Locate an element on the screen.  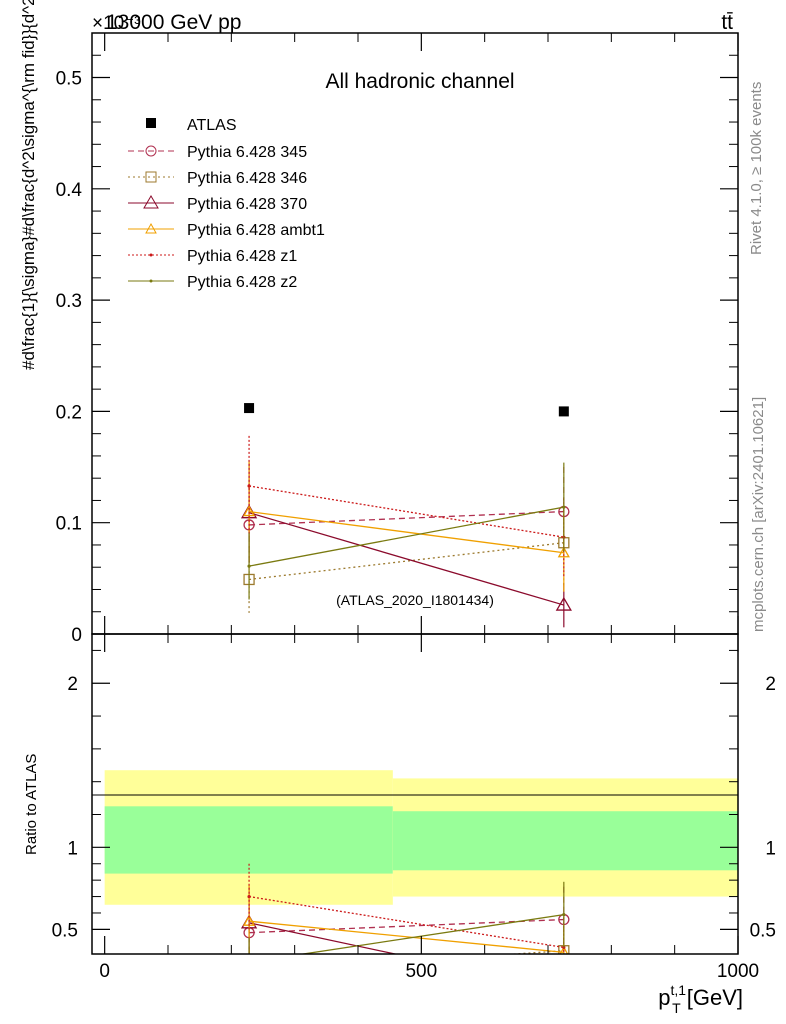
x-axis-title: pt,1 T [GeV] is located at coordinates (700, 999).